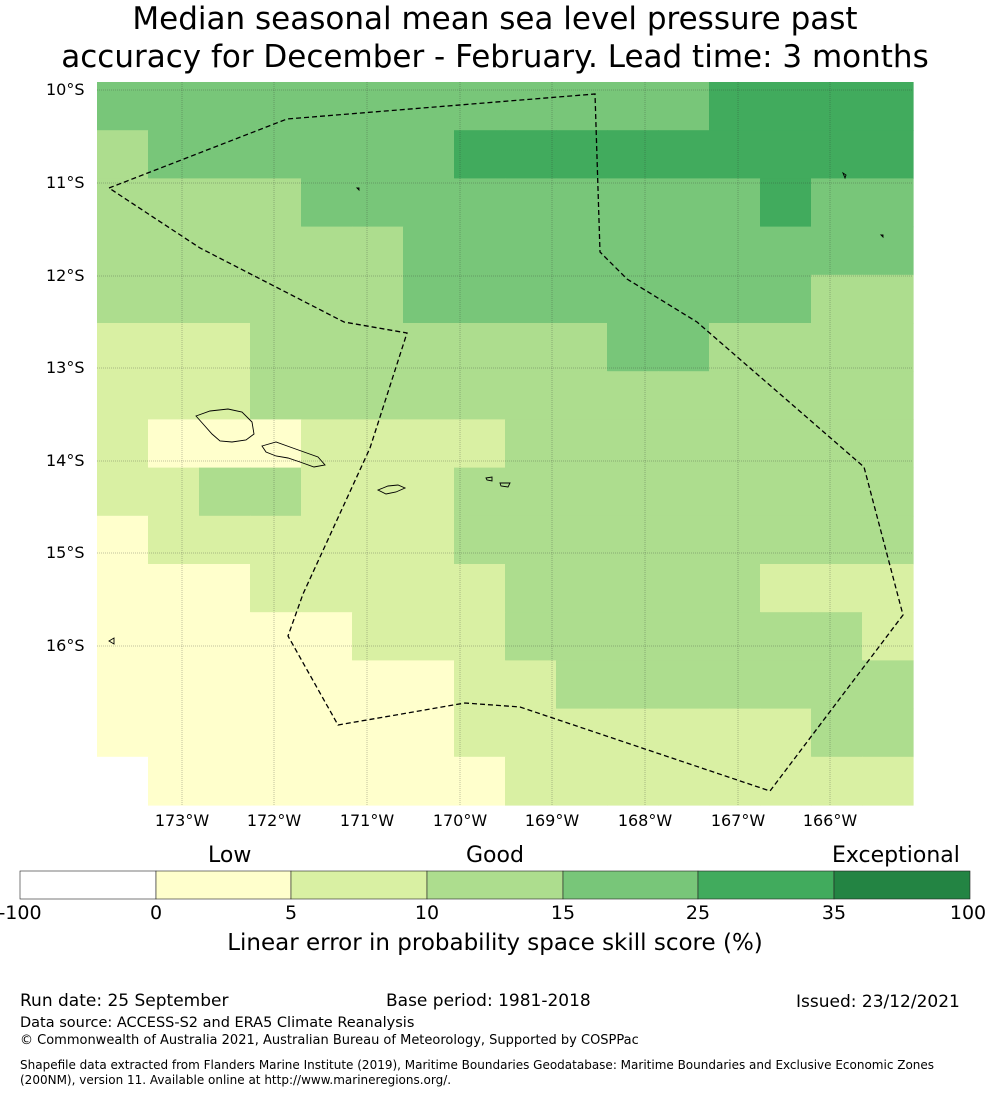 This screenshot has width=990, height=1095. What do you see at coordinates (21, 913) in the screenshot?
I see `colorbar-tick: -100` at bounding box center [21, 913].